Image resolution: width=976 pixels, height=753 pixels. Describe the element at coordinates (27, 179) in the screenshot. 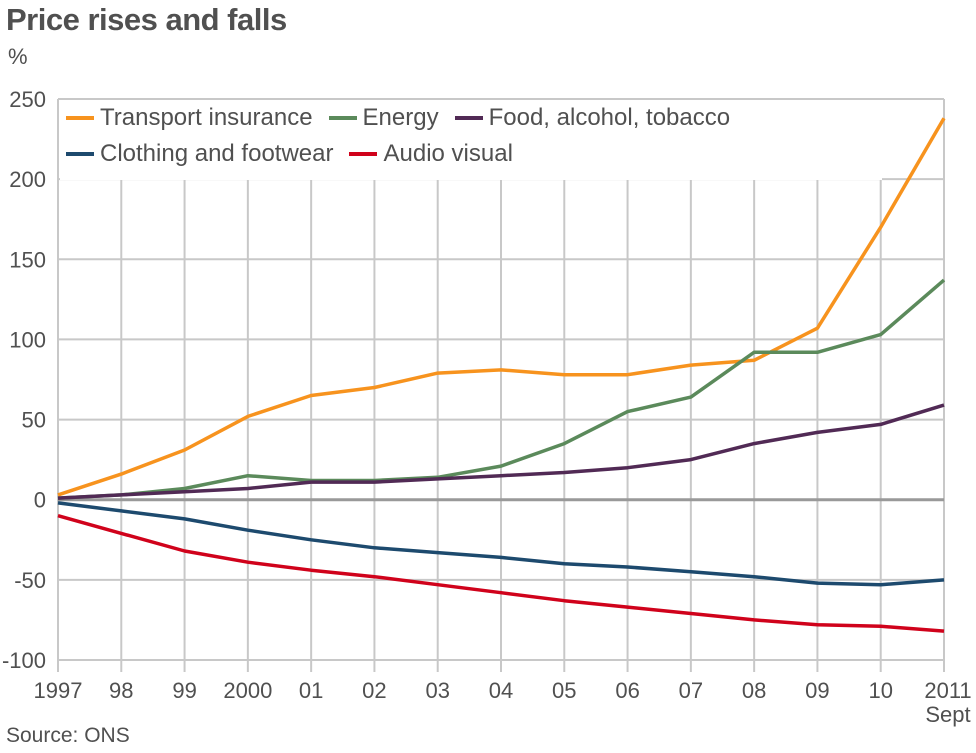

I see `y-tick-label: 200` at that location.